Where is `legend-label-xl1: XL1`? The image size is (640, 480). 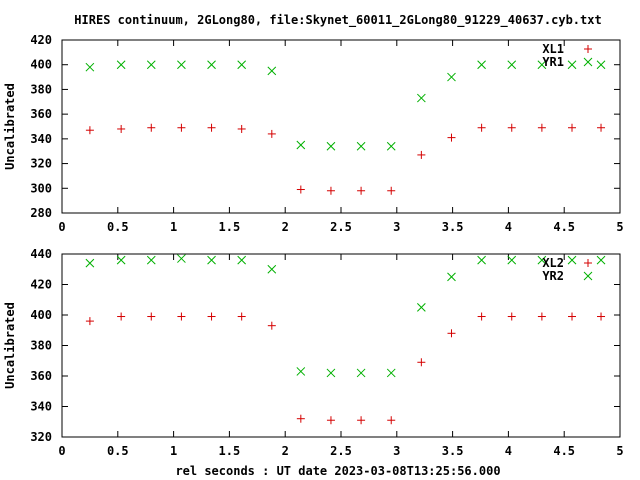
legend-label-xl1: XL1 is located at coordinates (553, 49).